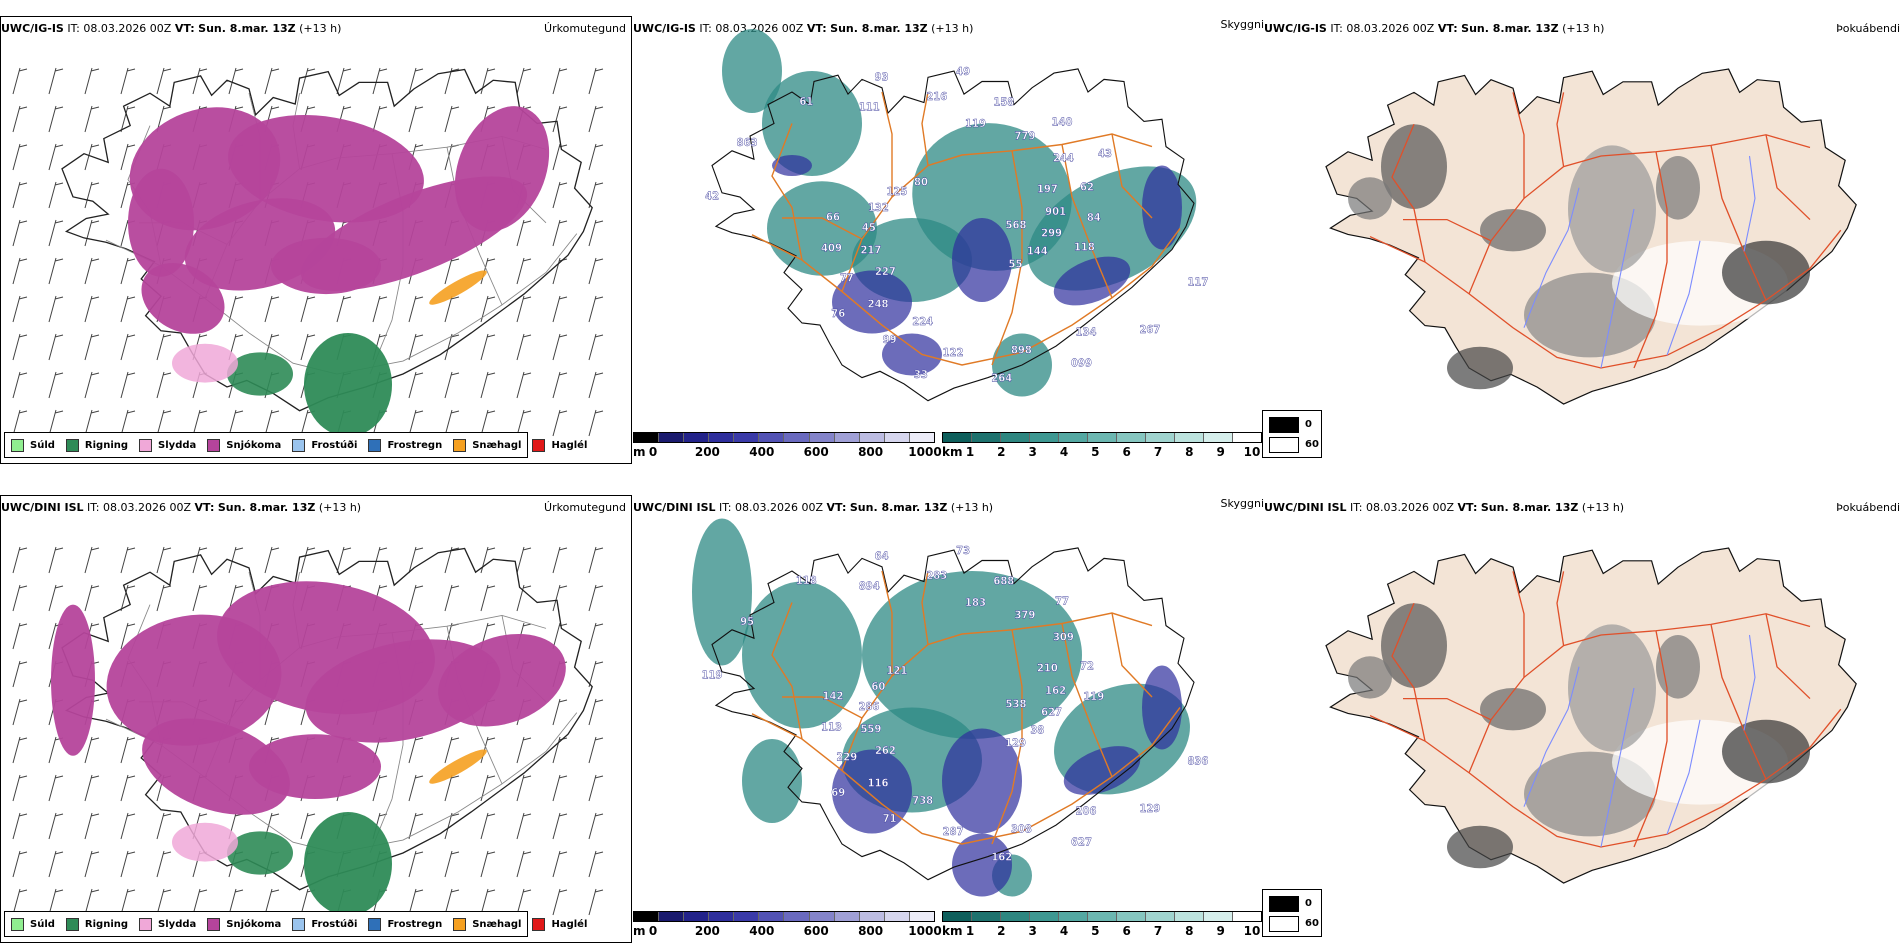 The image size is (1900, 951). I want to click on ceiling-value-label: 38, so click(1037, 730).